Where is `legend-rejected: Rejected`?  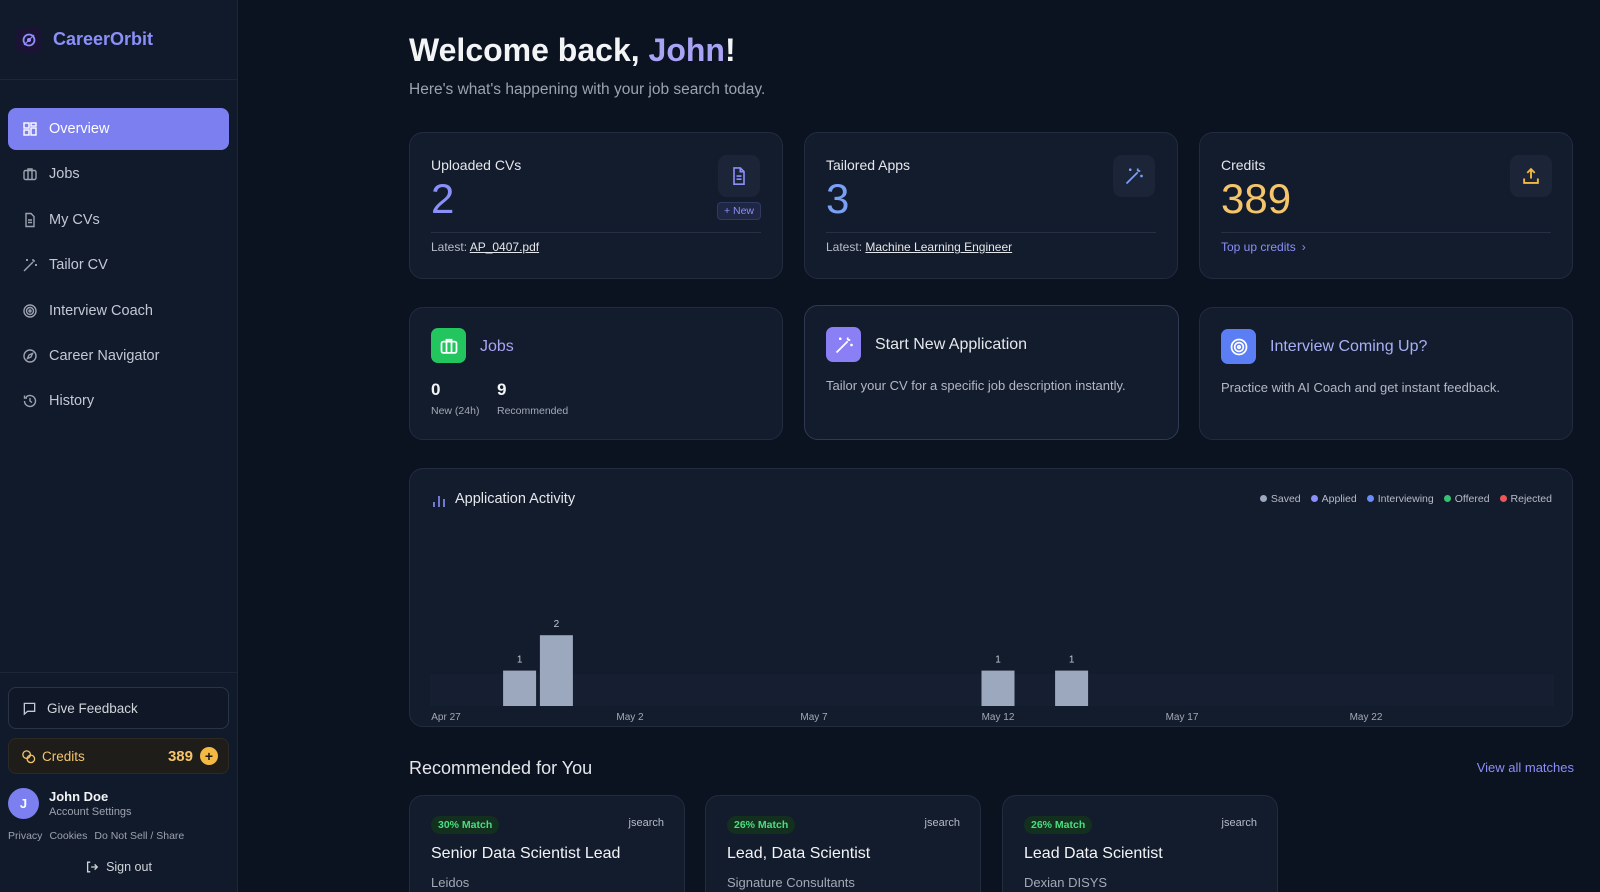
legend-rejected: Rejected is located at coordinates (1525, 499).